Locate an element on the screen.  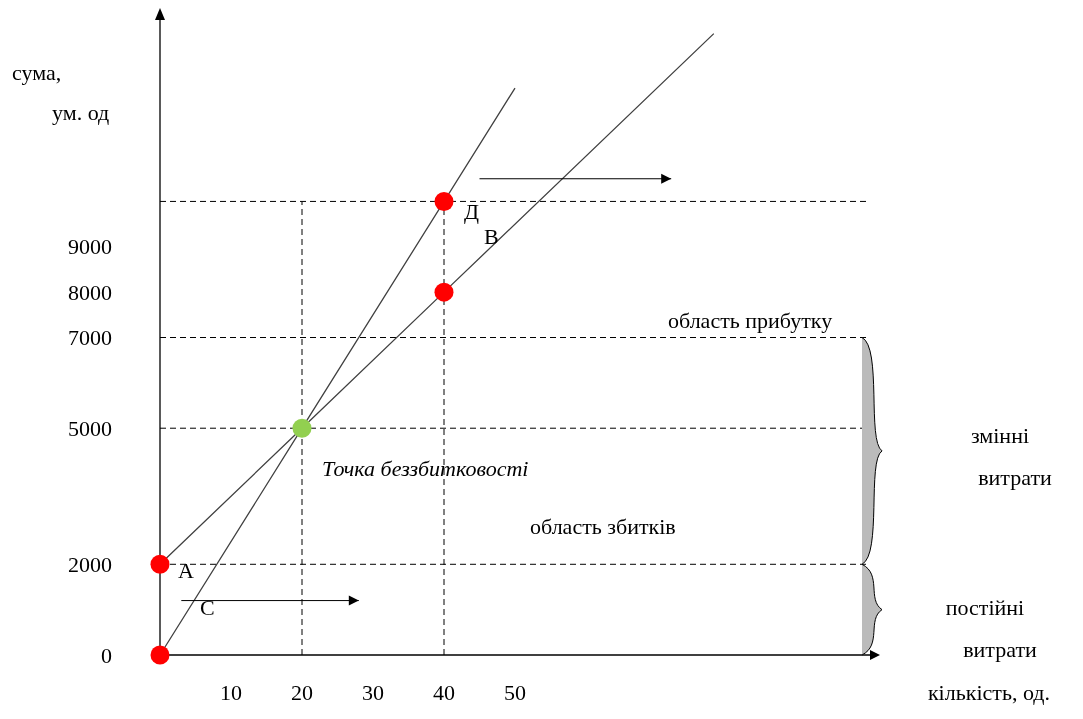
y-tick-label: 8000 is located at coordinates (90, 292).